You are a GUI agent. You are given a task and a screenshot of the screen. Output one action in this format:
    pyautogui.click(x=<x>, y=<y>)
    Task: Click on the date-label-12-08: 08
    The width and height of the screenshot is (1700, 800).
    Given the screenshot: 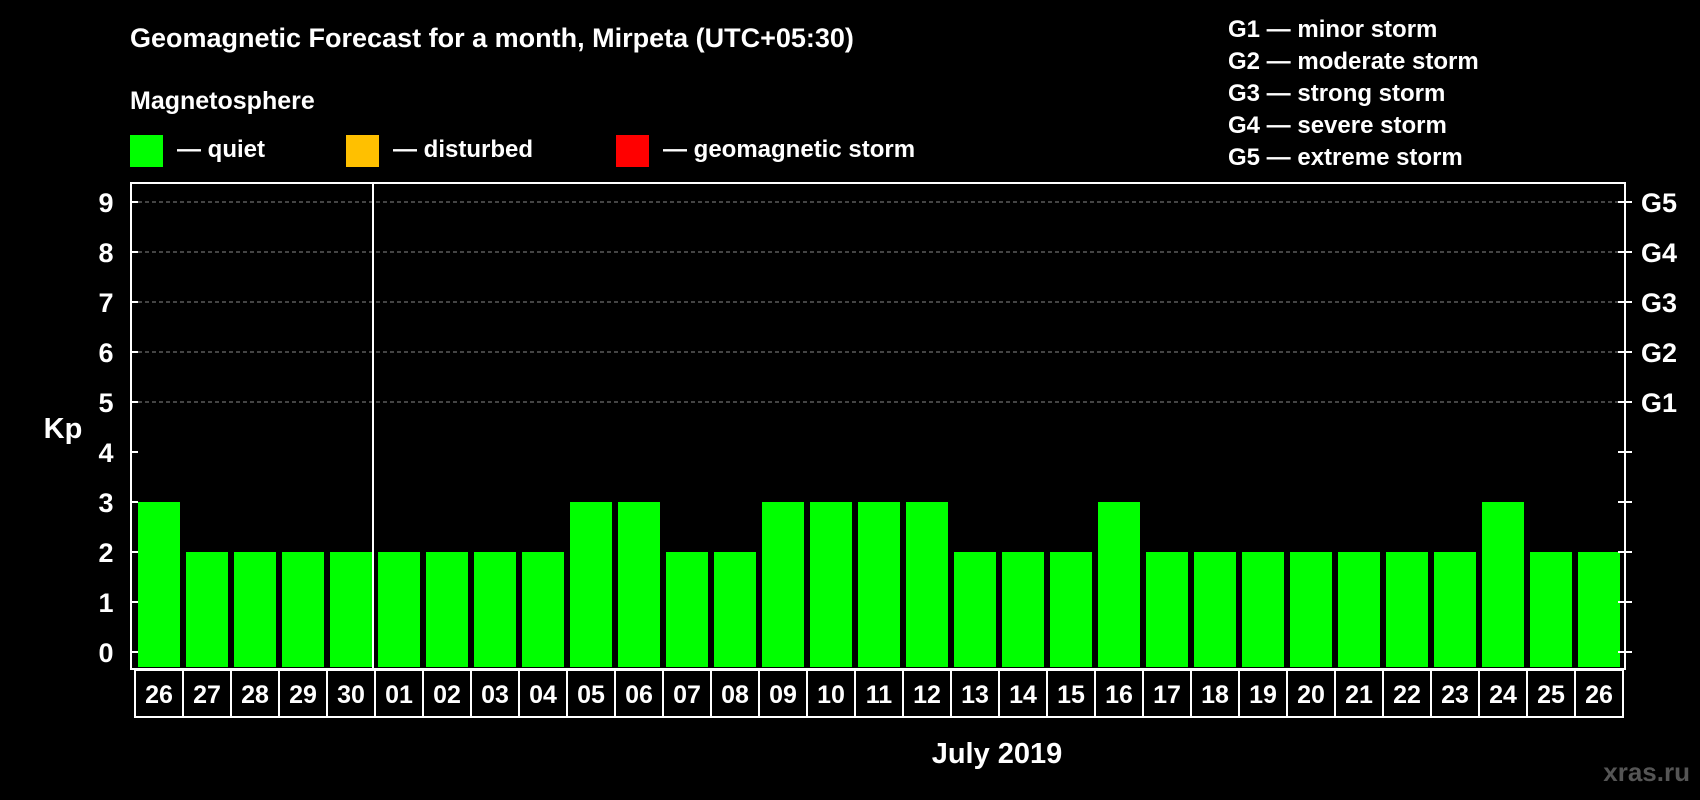 What is the action you would take?
    pyautogui.click(x=735, y=695)
    